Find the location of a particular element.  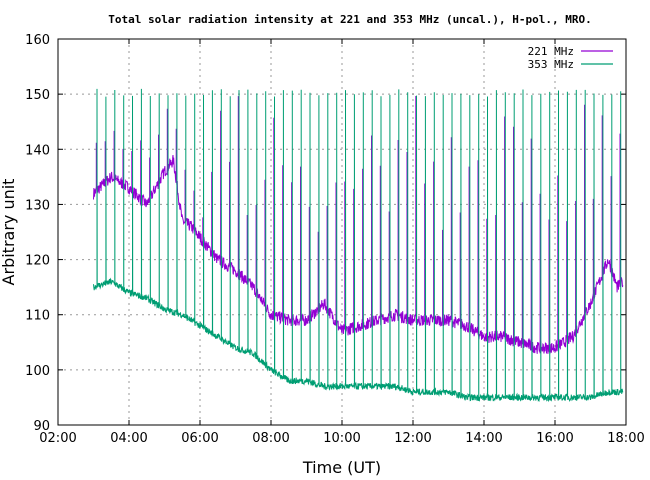

legend-label: 221 MHz is located at coordinates (551, 51).